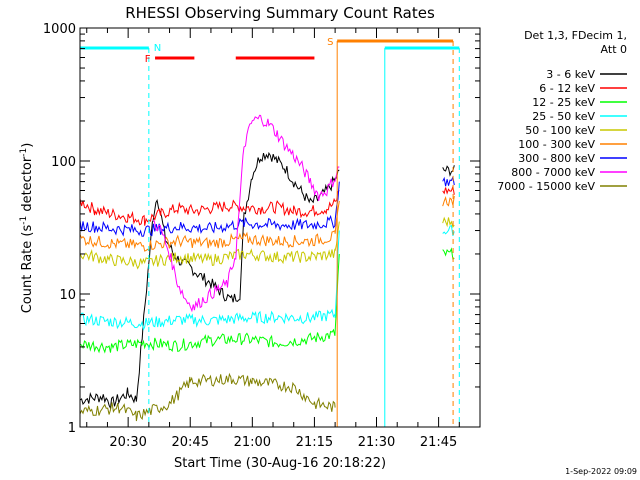 Image resolution: width=640 pixels, height=480 pixels. I want to click on legend-label-25-50-kev: 25 - 50 keV, so click(563, 116).